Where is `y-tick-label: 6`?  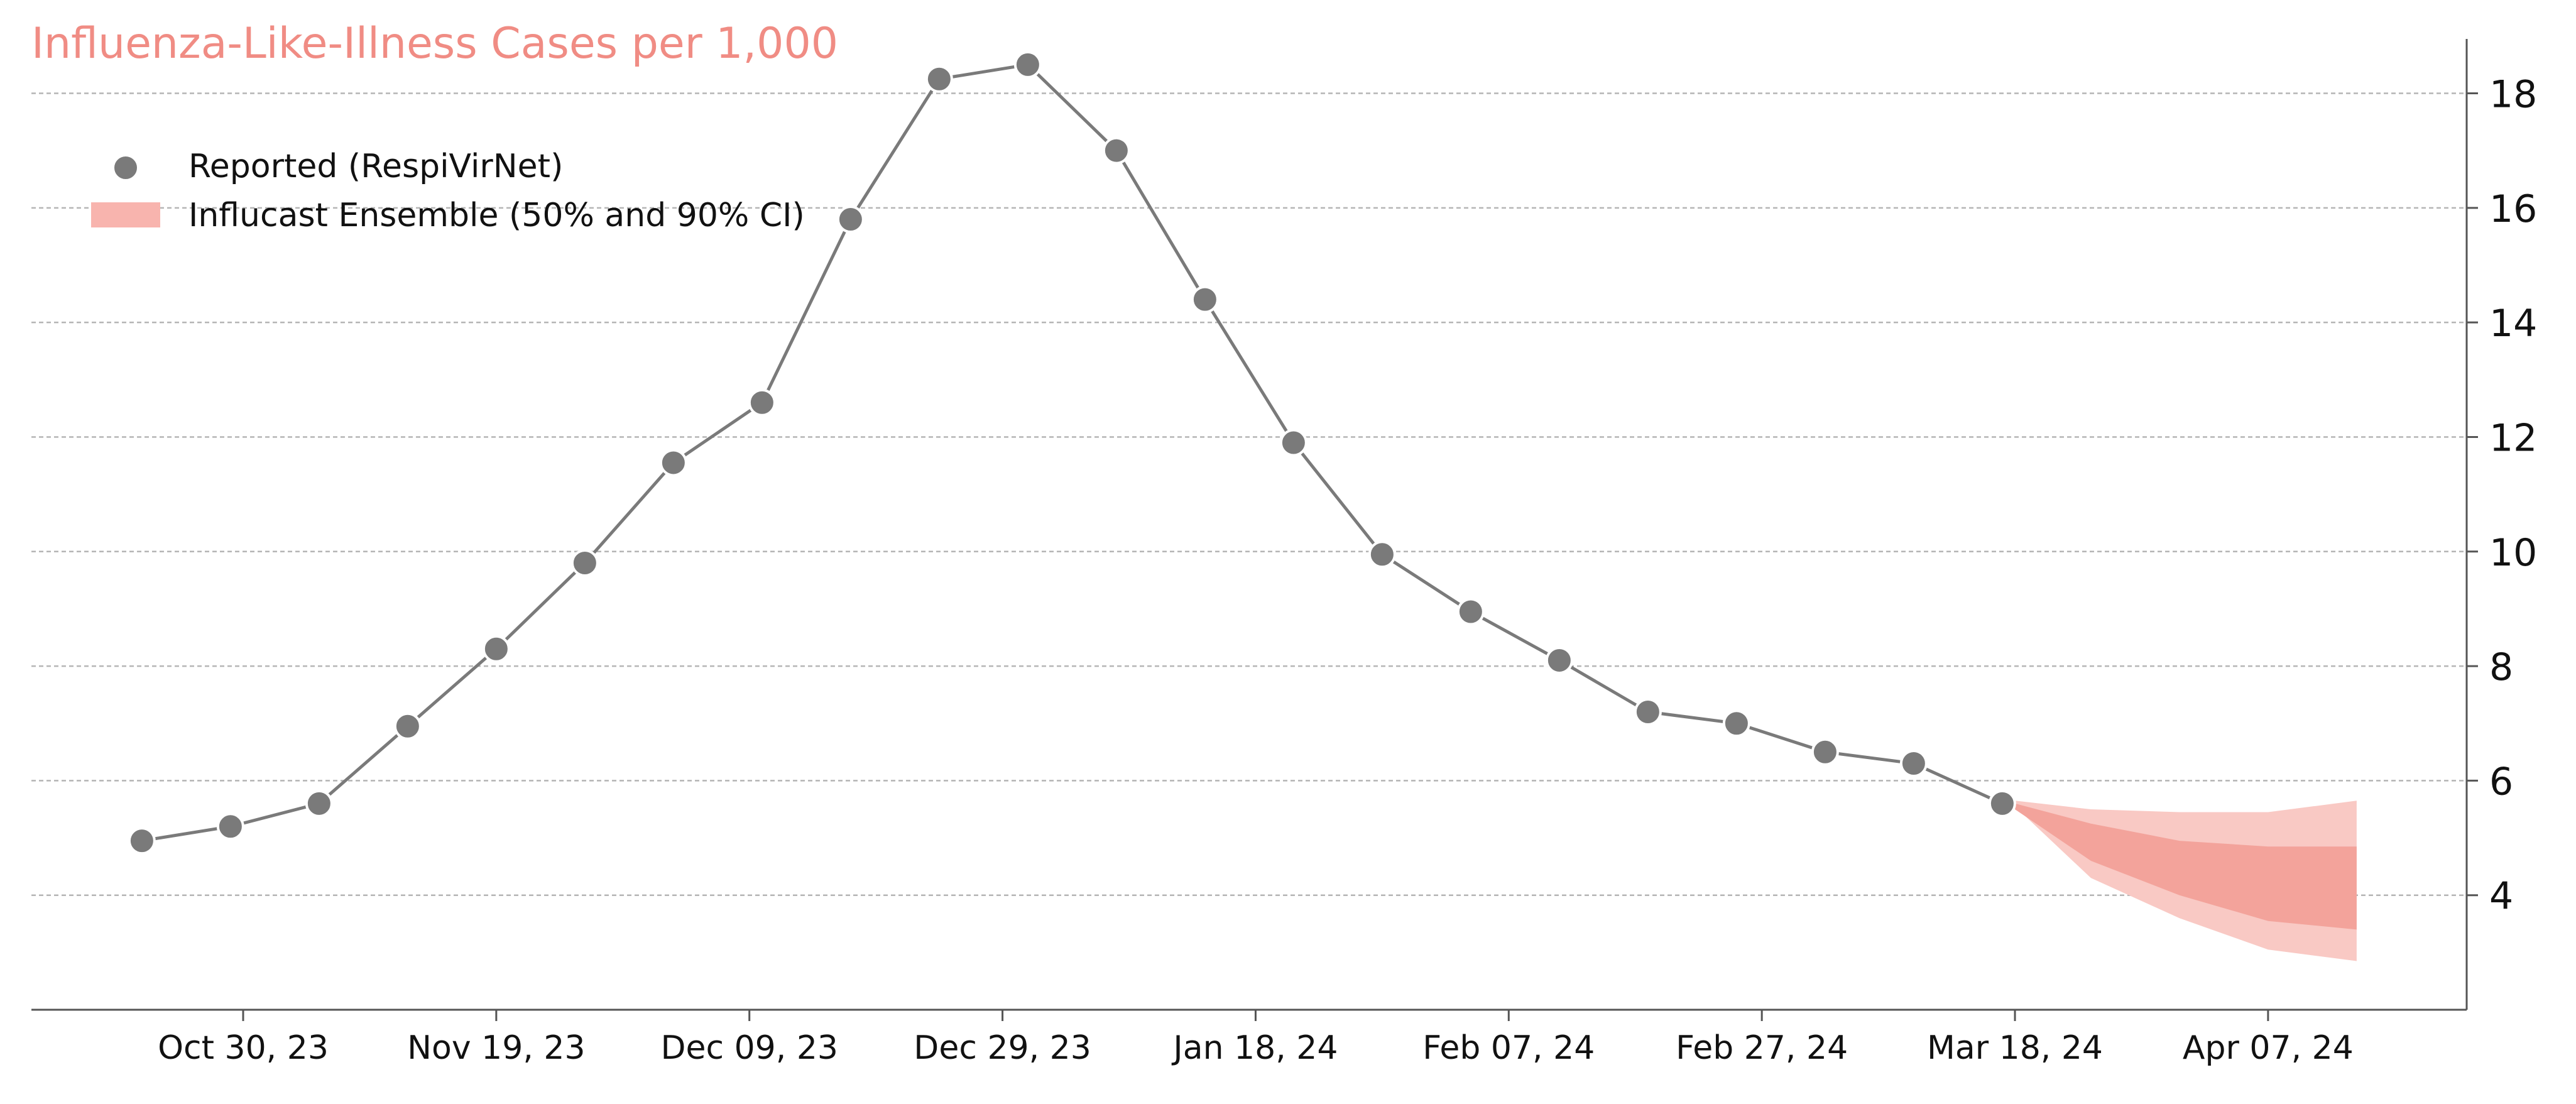 y-tick-label: 6 is located at coordinates (2501, 782).